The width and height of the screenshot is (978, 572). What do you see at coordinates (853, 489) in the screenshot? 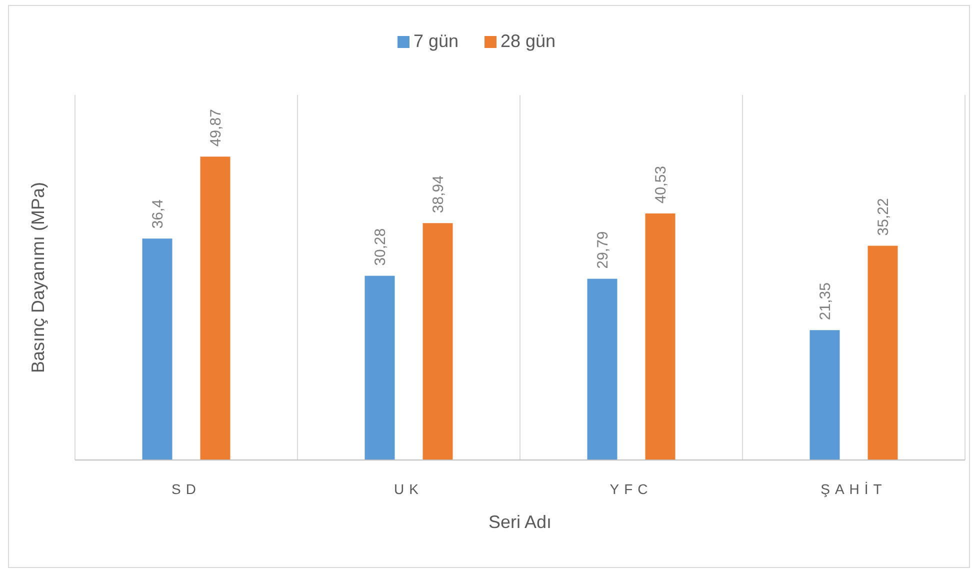
I see `x-tick-label: ŞAHİT` at bounding box center [853, 489].